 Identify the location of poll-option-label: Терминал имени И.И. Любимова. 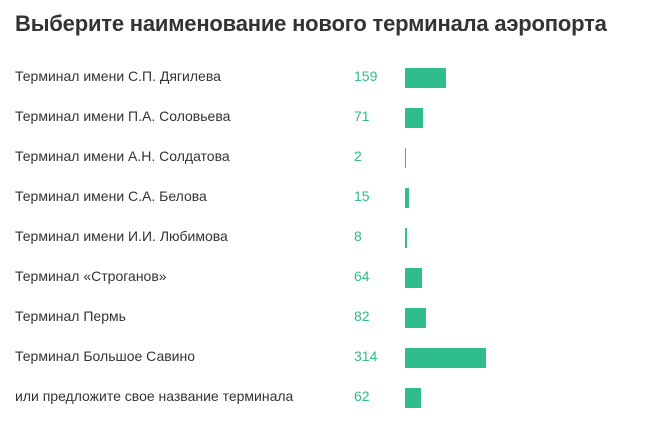
(121, 236).